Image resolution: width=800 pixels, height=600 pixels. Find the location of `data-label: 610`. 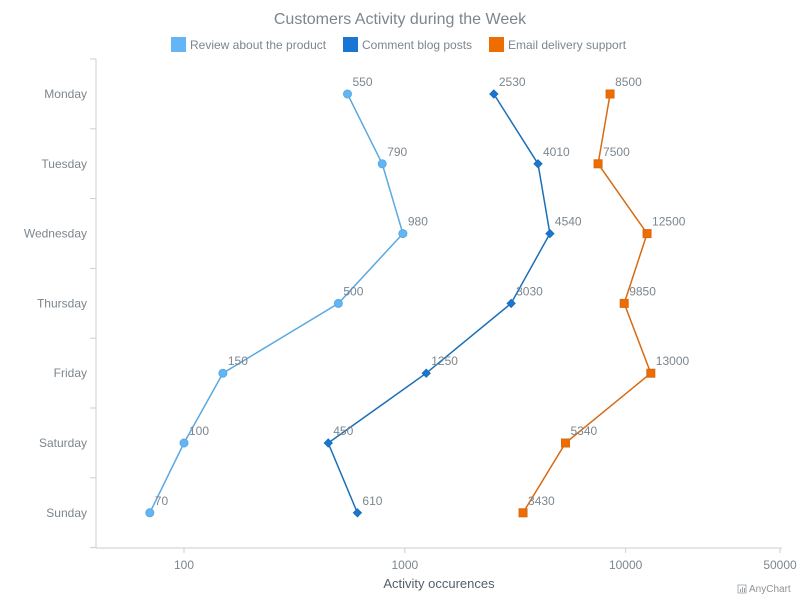

data-label: 610 is located at coordinates (372, 501).